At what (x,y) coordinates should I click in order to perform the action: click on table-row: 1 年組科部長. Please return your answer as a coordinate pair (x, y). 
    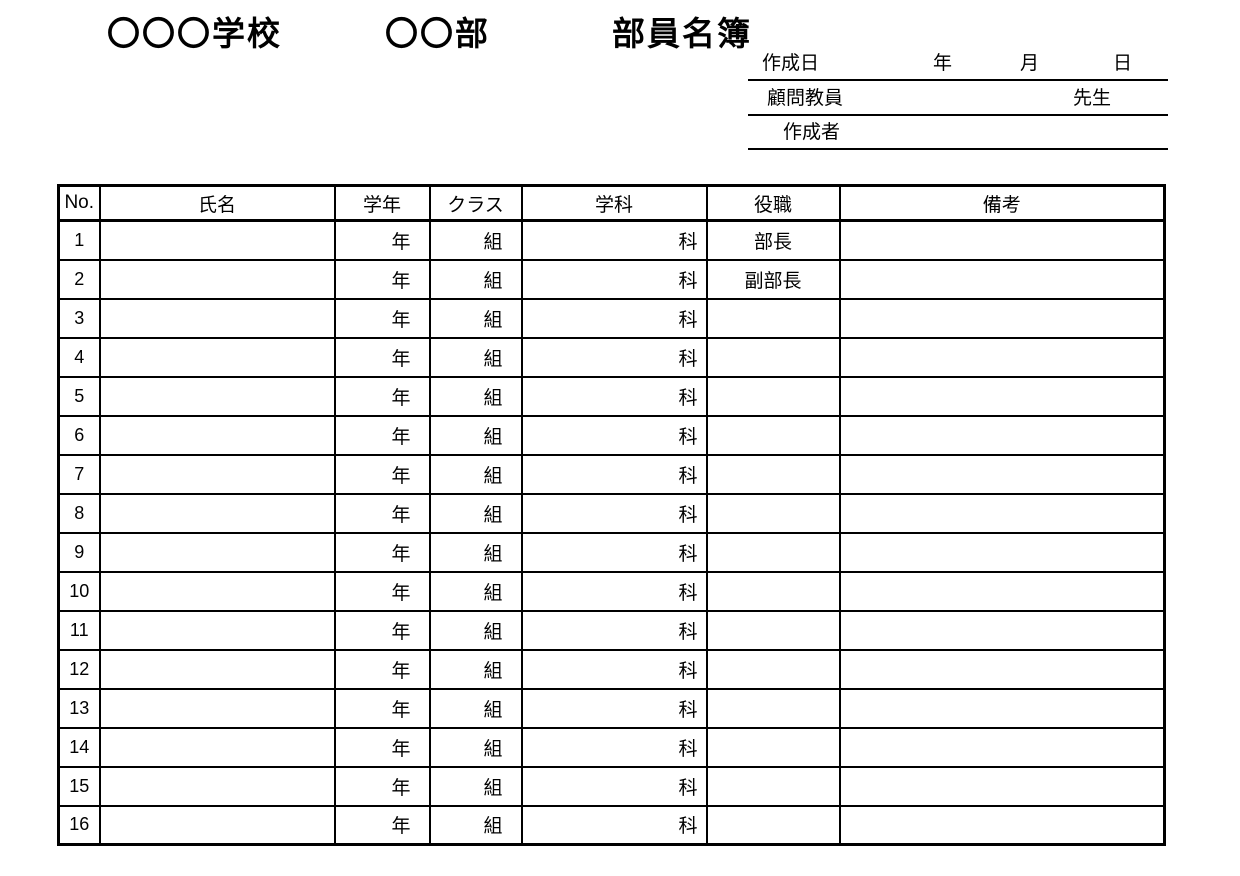
    Looking at the image, I should click on (611, 240).